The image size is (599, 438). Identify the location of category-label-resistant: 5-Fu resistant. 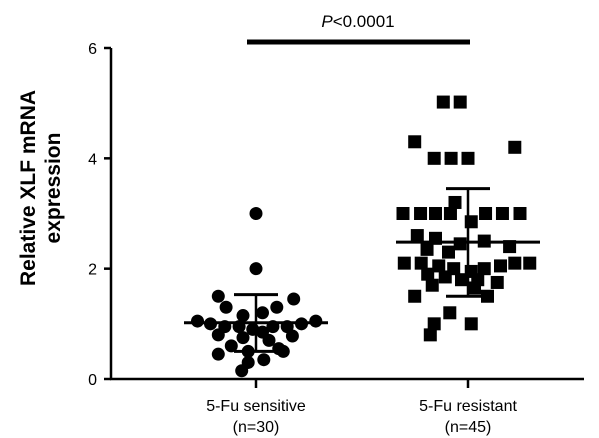
(468, 406).